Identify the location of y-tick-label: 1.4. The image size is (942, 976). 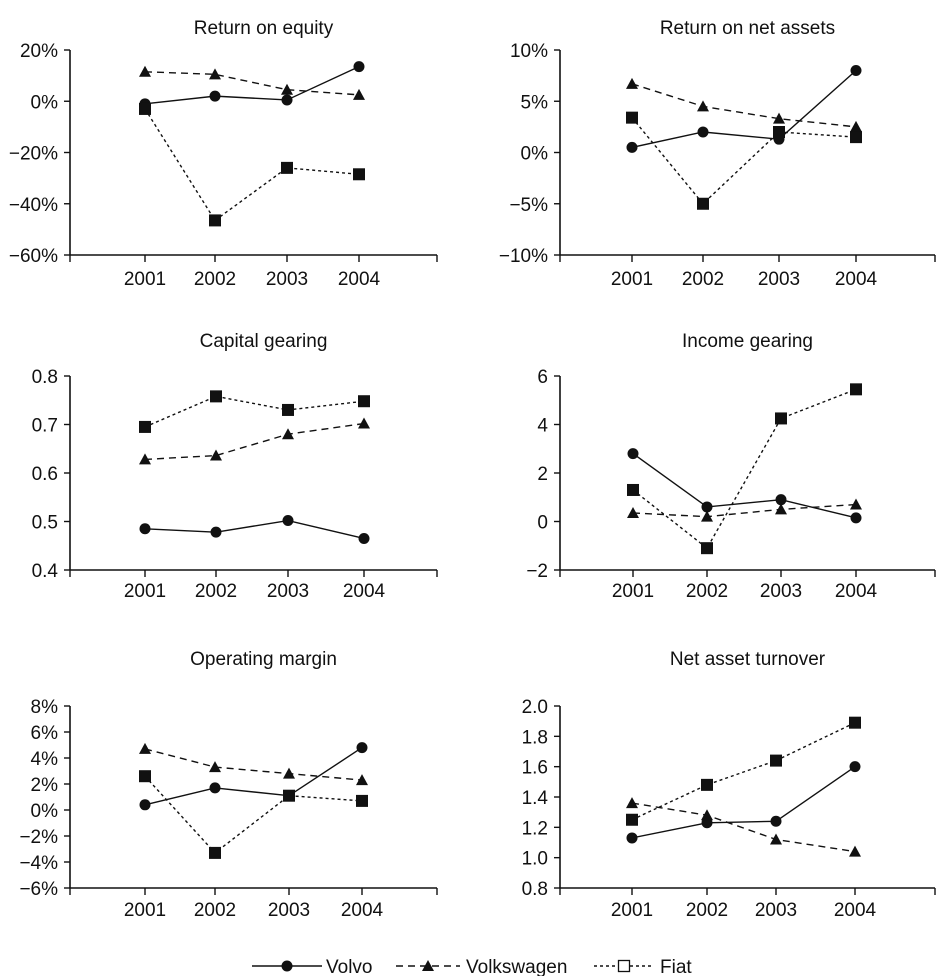
(535, 798).